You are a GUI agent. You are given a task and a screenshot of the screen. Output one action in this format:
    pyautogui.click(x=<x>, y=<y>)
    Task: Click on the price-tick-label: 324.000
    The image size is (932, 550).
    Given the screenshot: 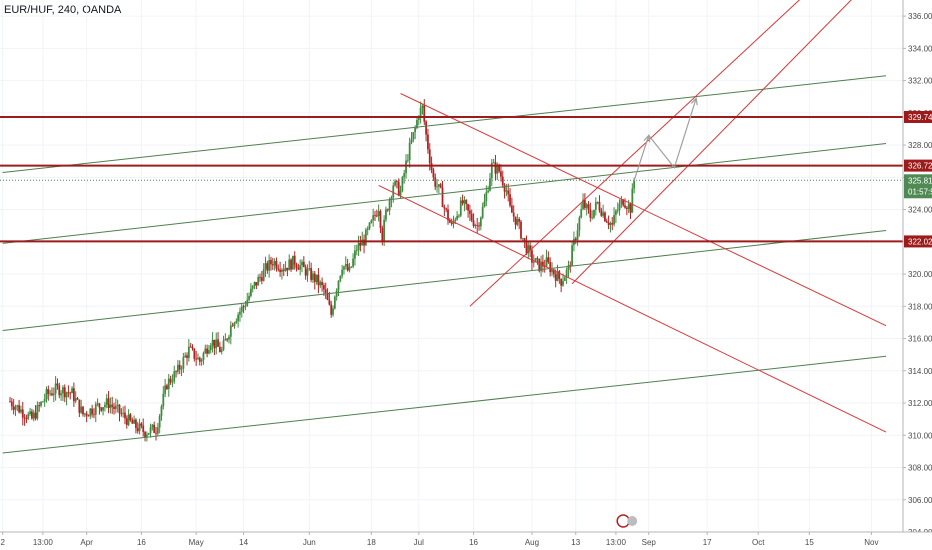 What is the action you would take?
    pyautogui.click(x=920, y=210)
    